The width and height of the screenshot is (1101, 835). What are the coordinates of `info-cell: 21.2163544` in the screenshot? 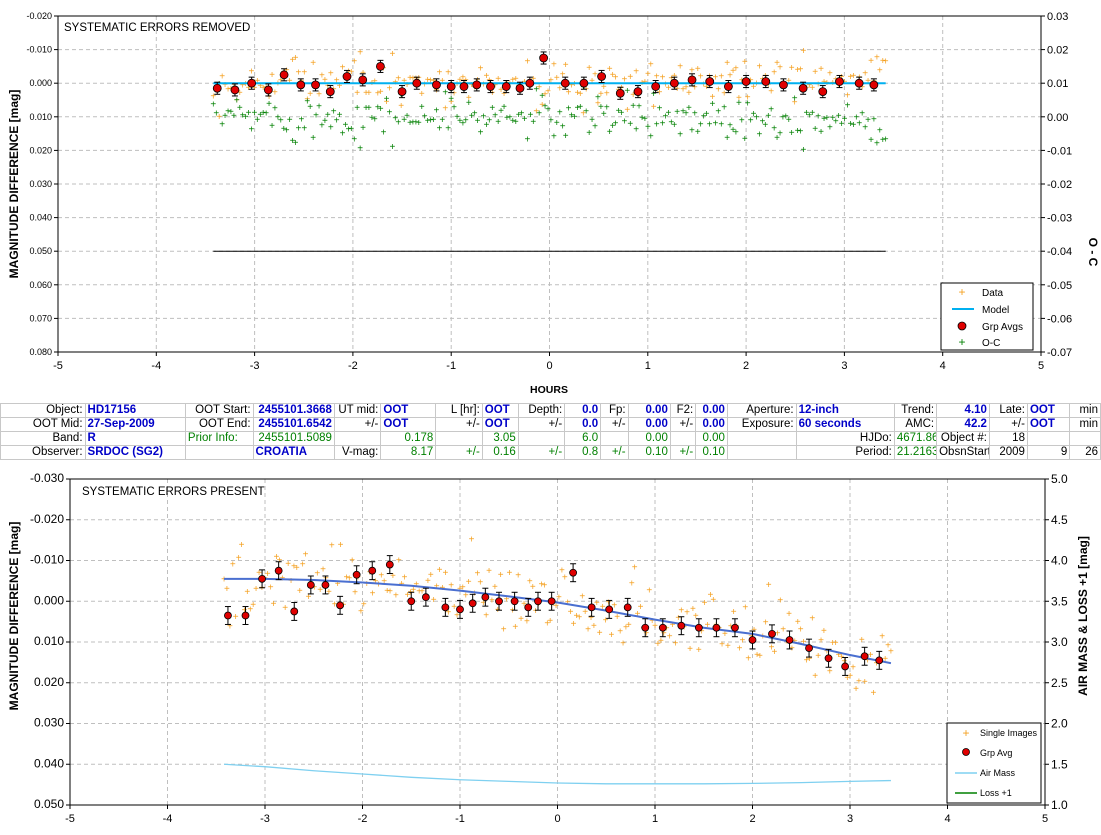 It's located at (915, 452).